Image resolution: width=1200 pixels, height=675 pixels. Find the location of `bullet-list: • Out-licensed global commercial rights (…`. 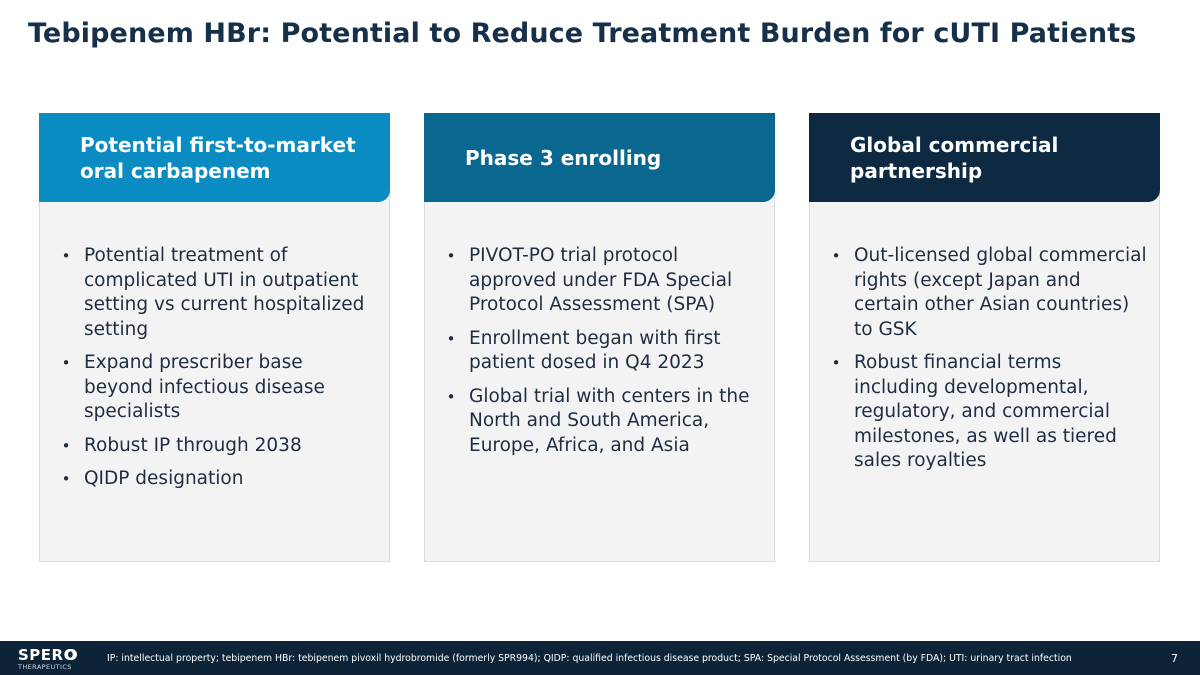

bullet-list: • Out-licensed global commercial rights (… is located at coordinates (986, 363).